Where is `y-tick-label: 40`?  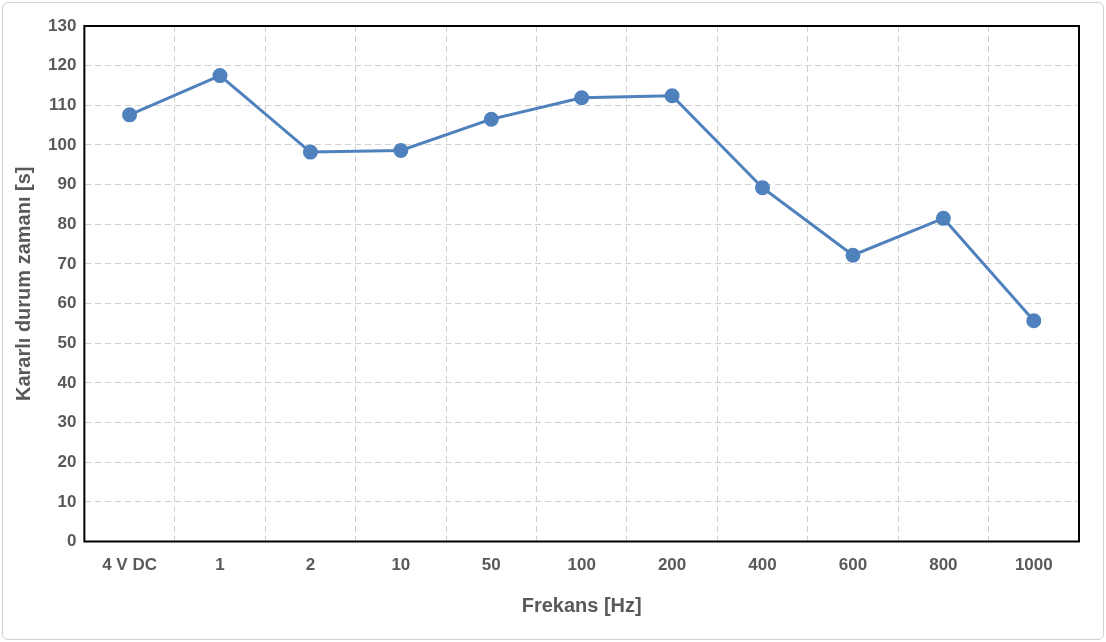
y-tick-label: 40 is located at coordinates (67, 382).